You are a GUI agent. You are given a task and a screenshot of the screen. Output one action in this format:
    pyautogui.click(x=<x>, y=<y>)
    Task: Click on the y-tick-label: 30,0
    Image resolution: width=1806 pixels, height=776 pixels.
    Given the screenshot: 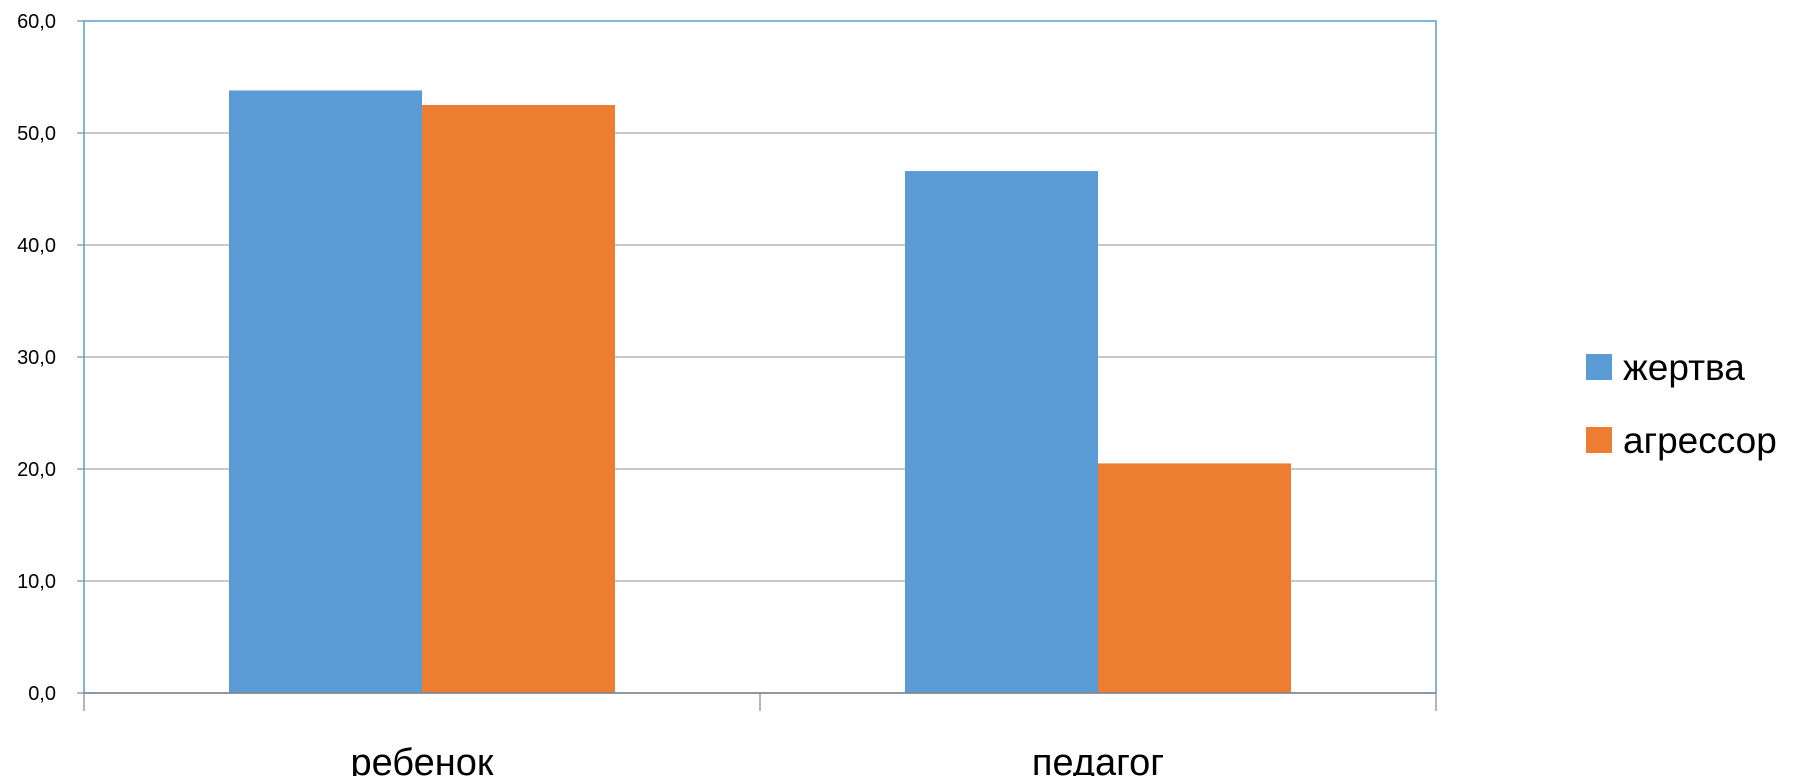 What is the action you would take?
    pyautogui.click(x=36, y=358)
    